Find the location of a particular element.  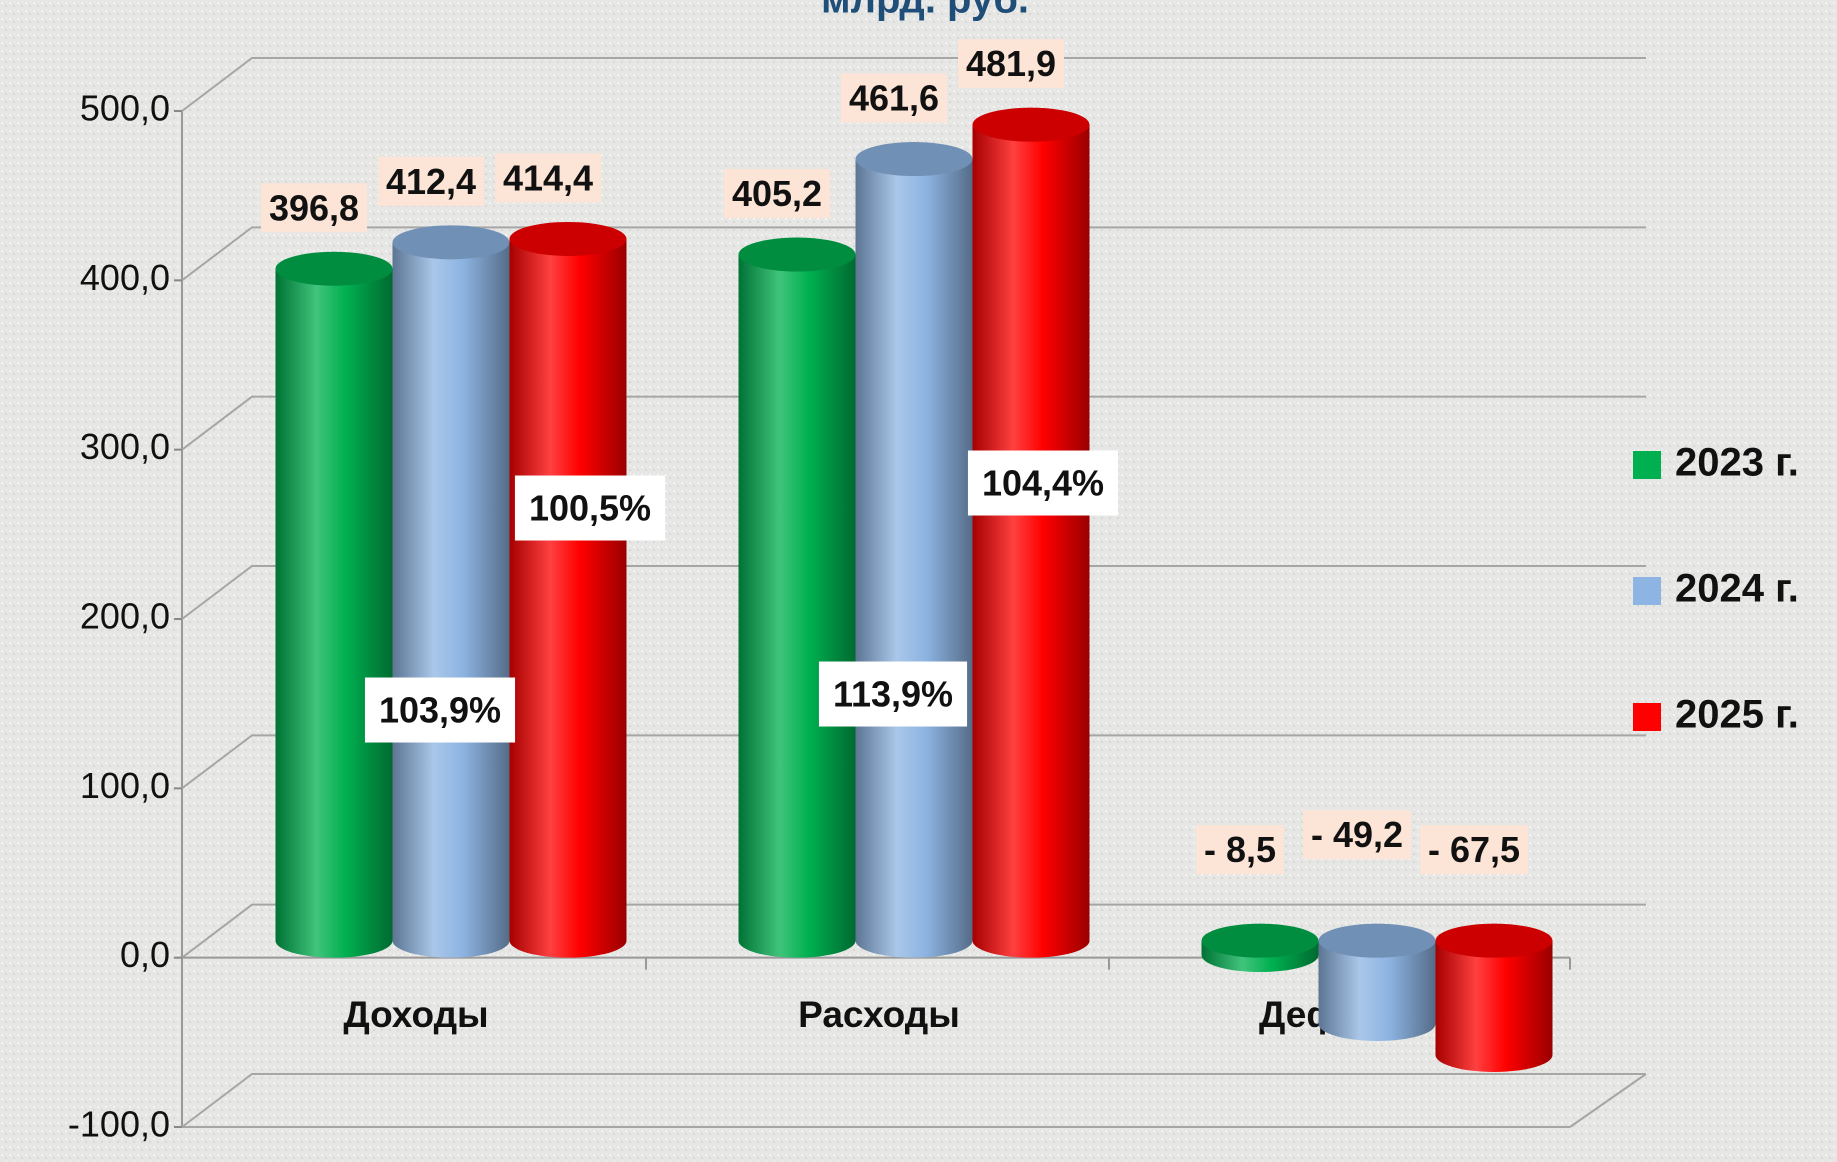

y-tick-label: 300,0 is located at coordinates (125, 446).